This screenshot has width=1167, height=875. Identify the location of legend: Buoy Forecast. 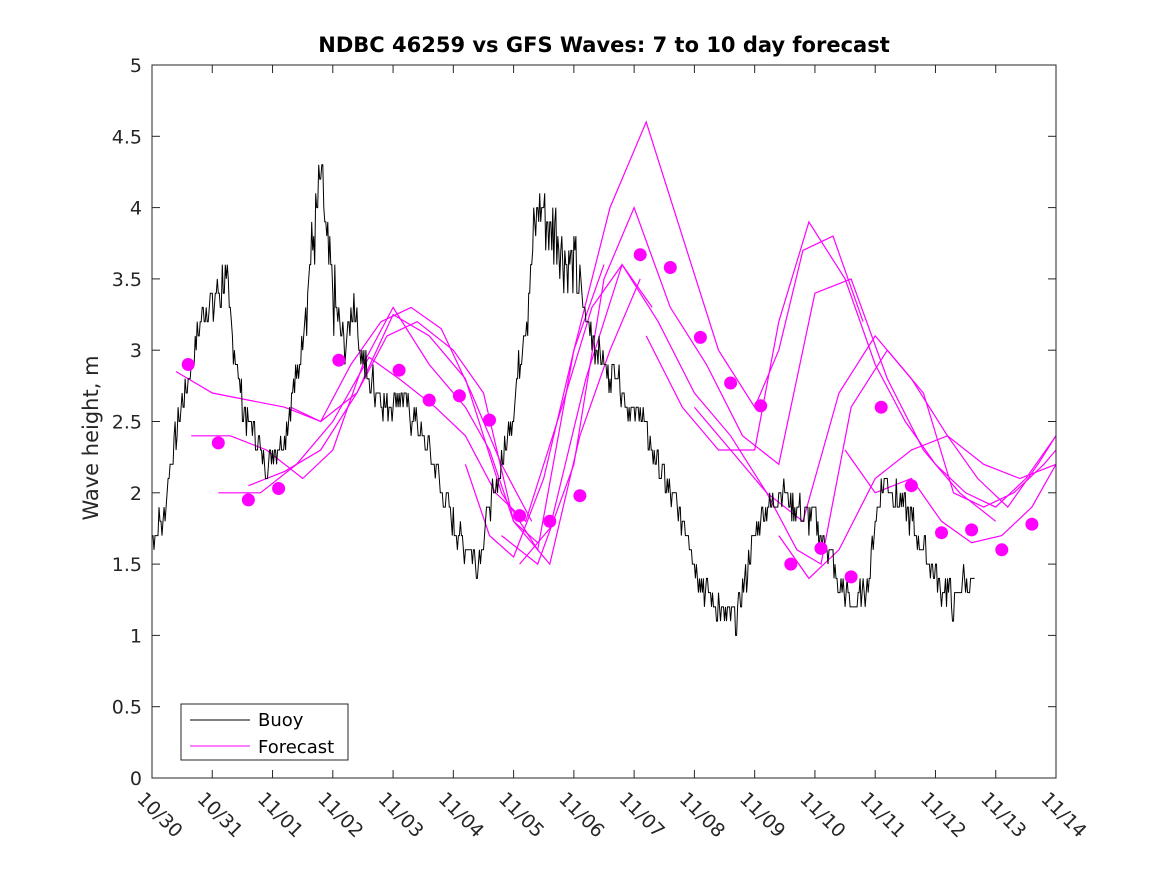
(264, 732).